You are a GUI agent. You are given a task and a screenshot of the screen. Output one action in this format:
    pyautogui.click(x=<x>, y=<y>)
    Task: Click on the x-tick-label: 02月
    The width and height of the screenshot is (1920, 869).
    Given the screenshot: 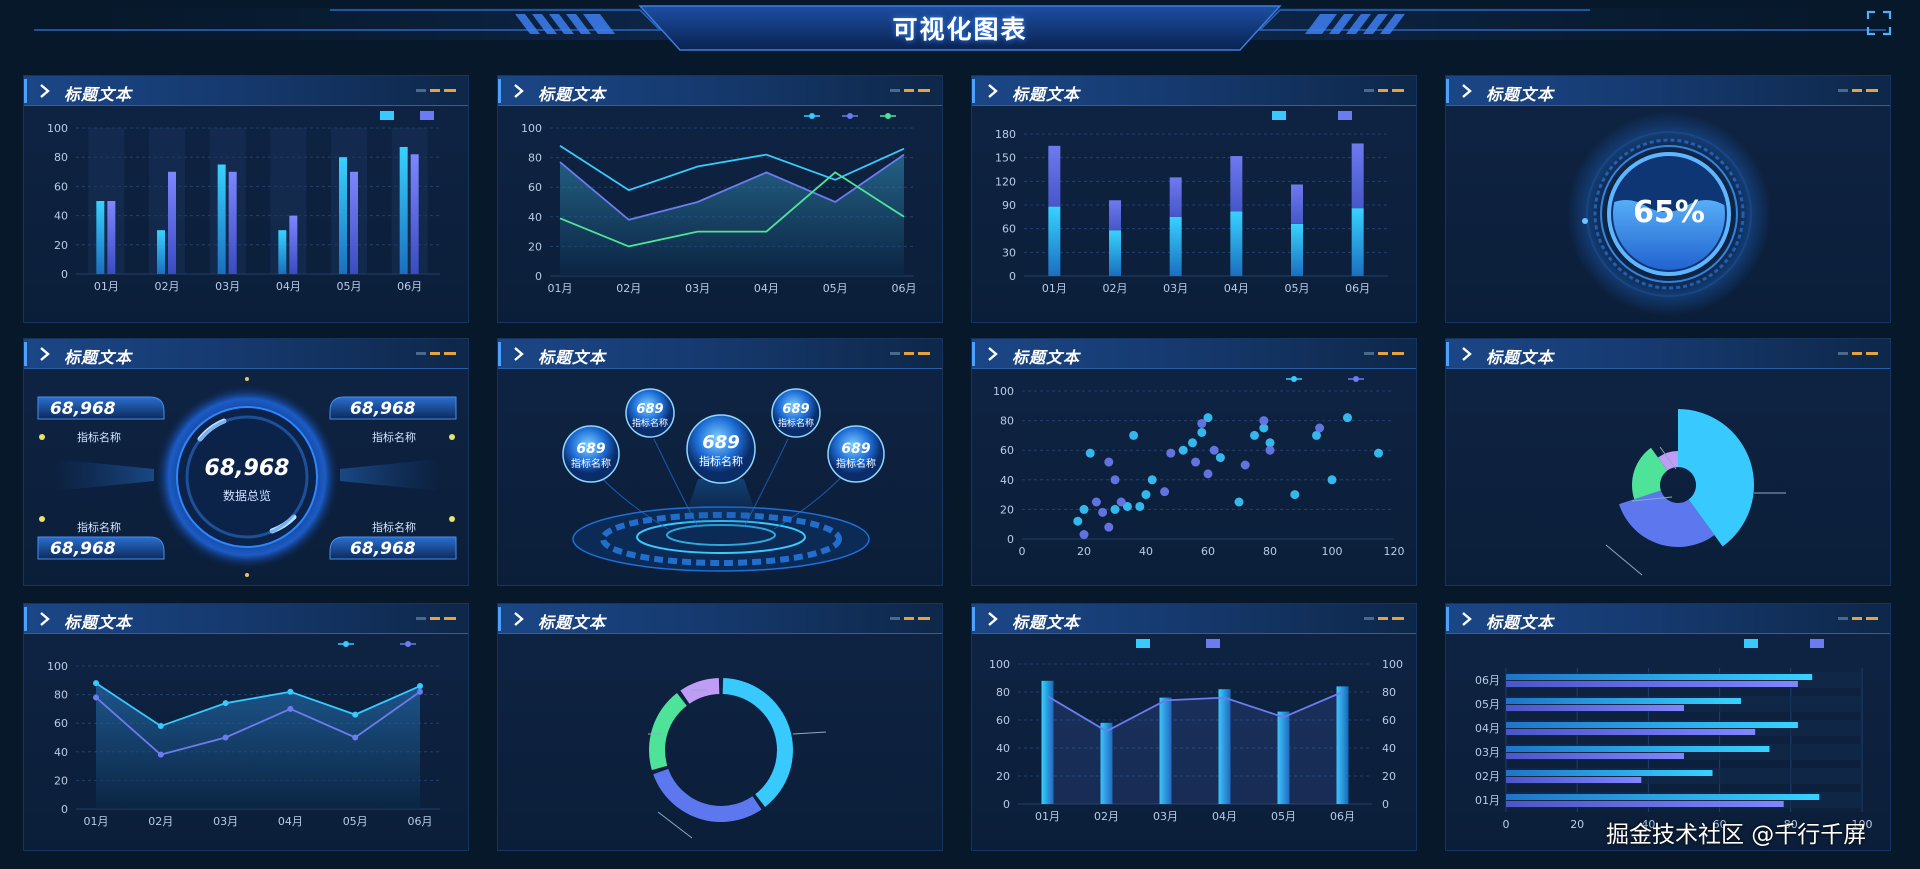 What is the action you would take?
    pyautogui.click(x=628, y=288)
    